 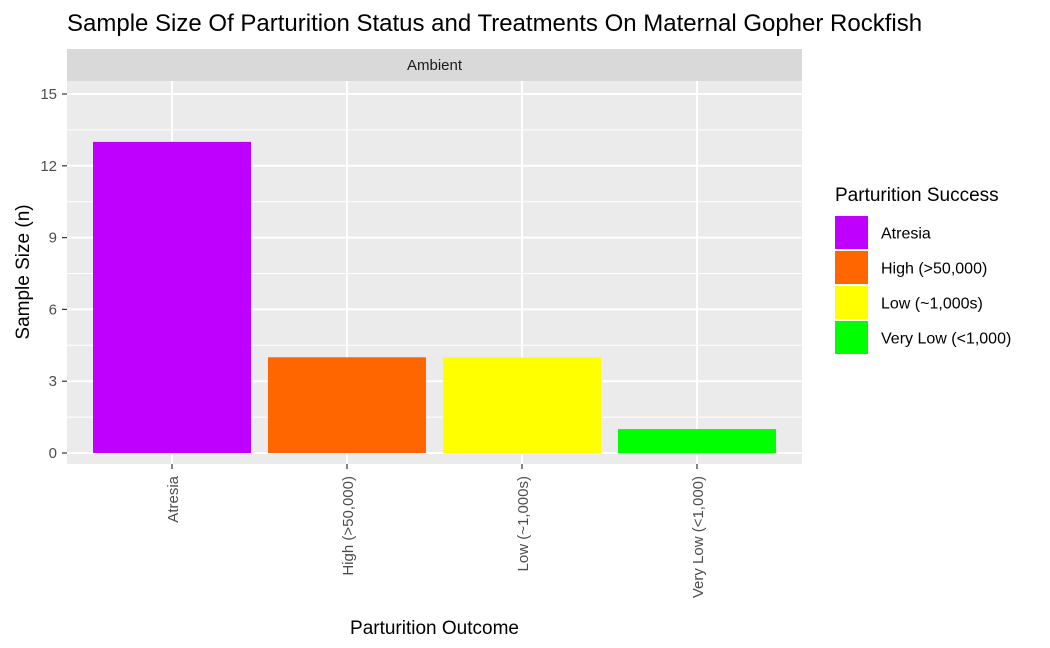 I want to click on legend-label: High (>50,000), so click(x=934, y=269).